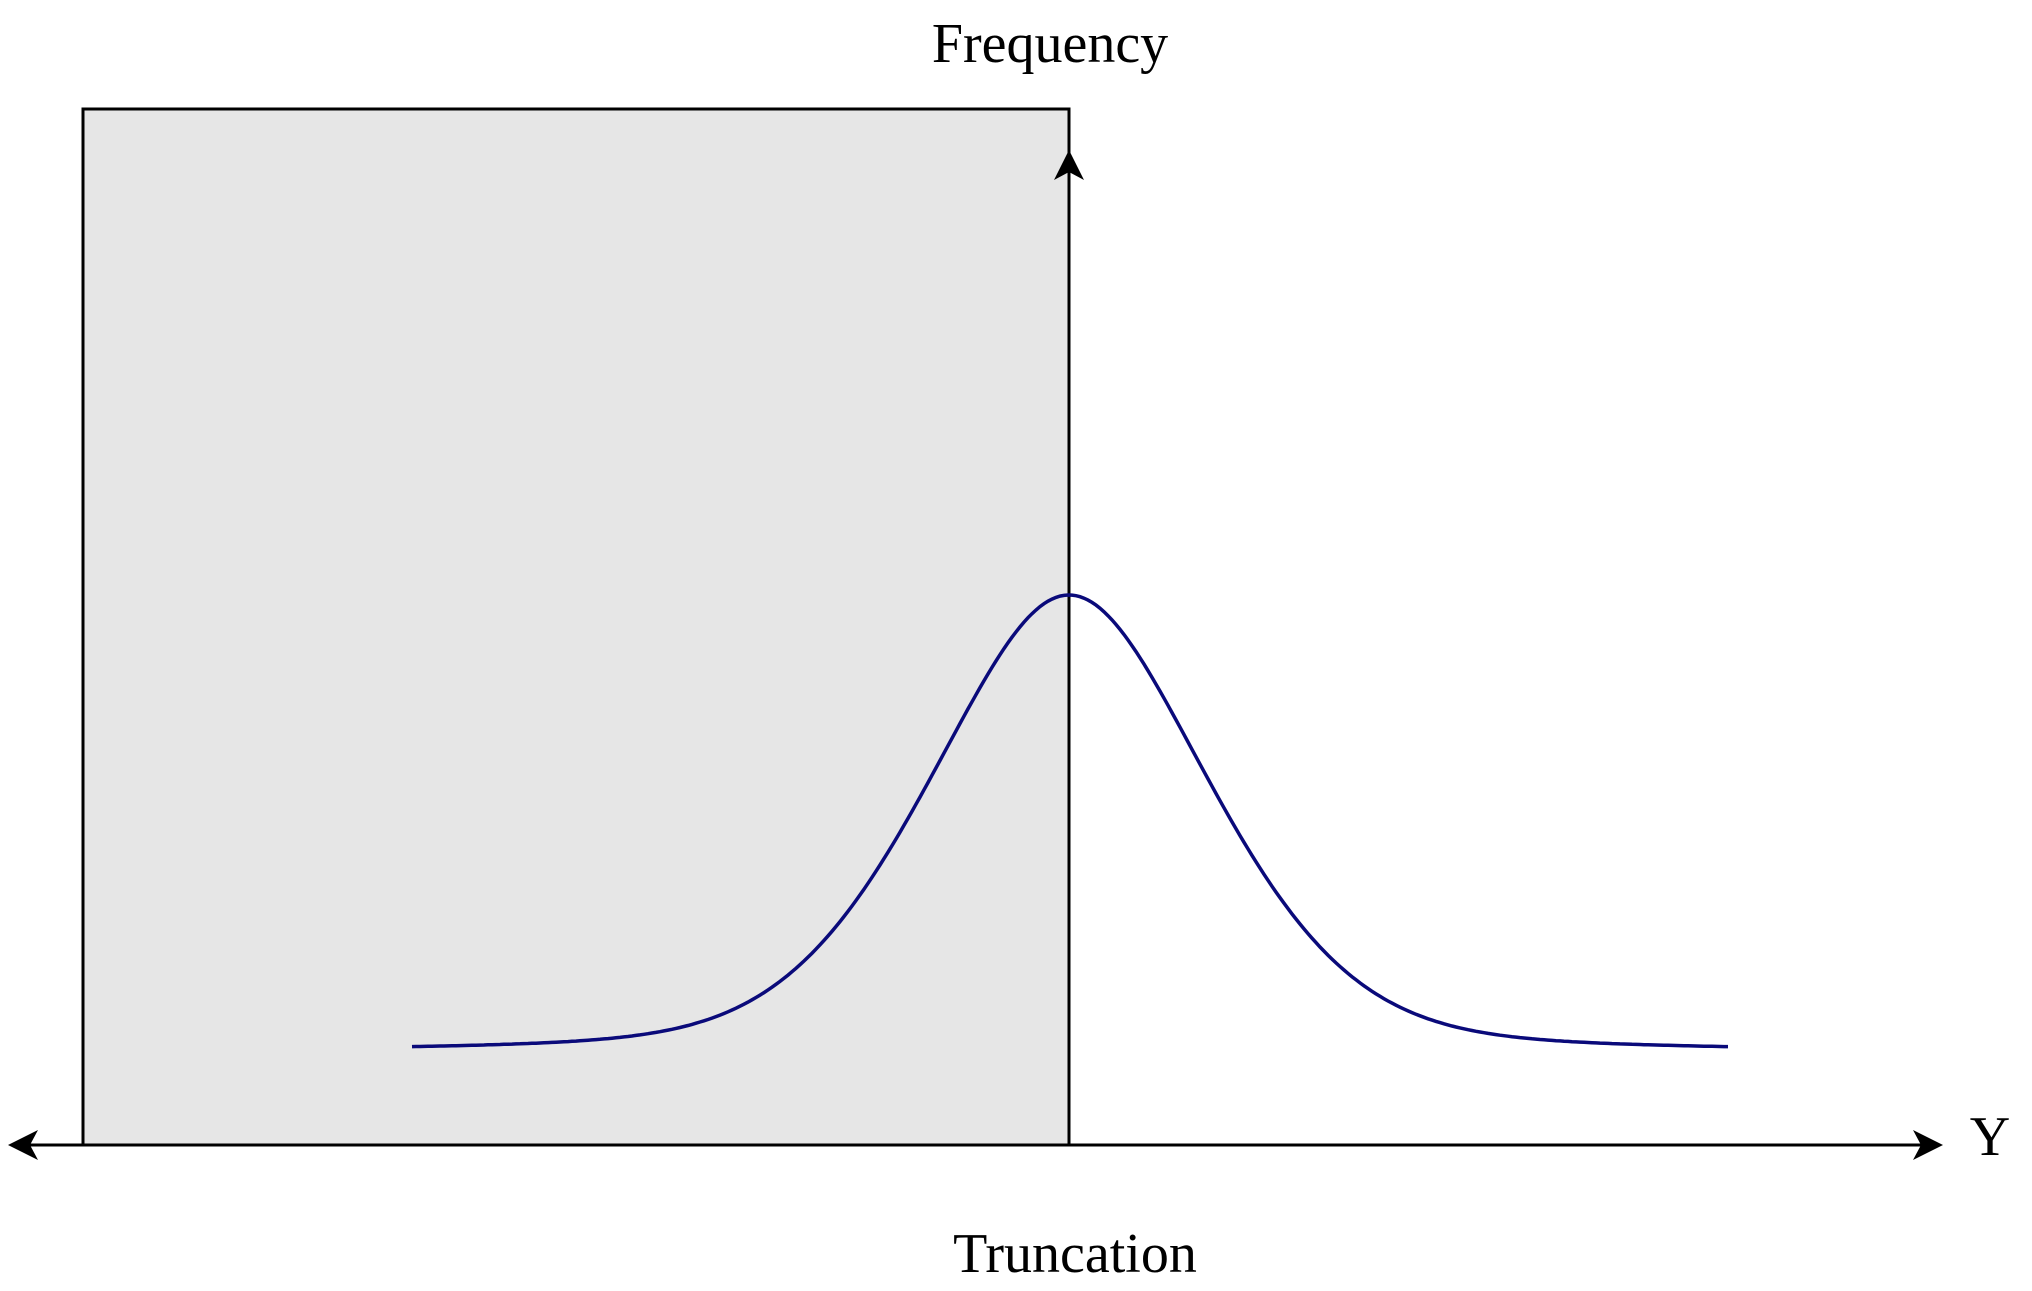  What do you see at coordinates (1990, 1137) in the screenshot?
I see `y-label: Y` at bounding box center [1990, 1137].